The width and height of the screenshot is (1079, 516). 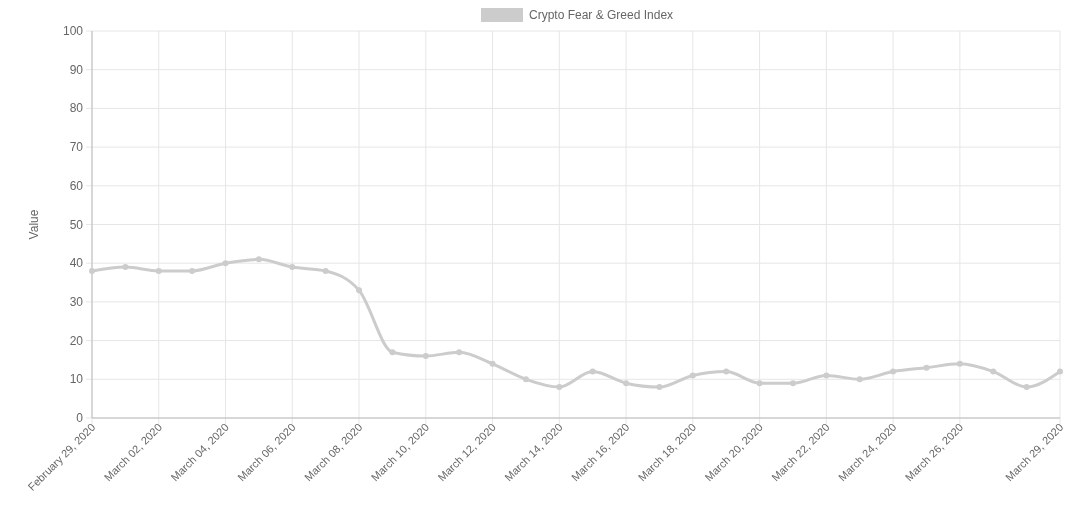 What do you see at coordinates (76, 263) in the screenshot?
I see `y-tick-label: 40` at bounding box center [76, 263].